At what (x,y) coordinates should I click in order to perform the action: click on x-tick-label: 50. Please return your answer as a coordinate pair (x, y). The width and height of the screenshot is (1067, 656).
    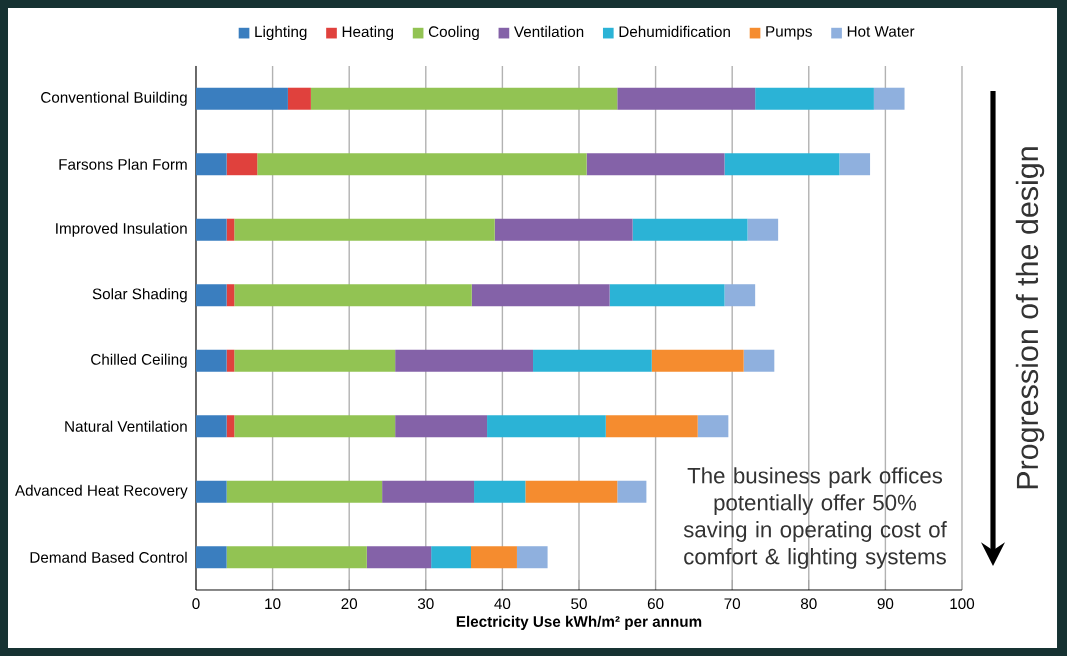
    Looking at the image, I should click on (579, 604).